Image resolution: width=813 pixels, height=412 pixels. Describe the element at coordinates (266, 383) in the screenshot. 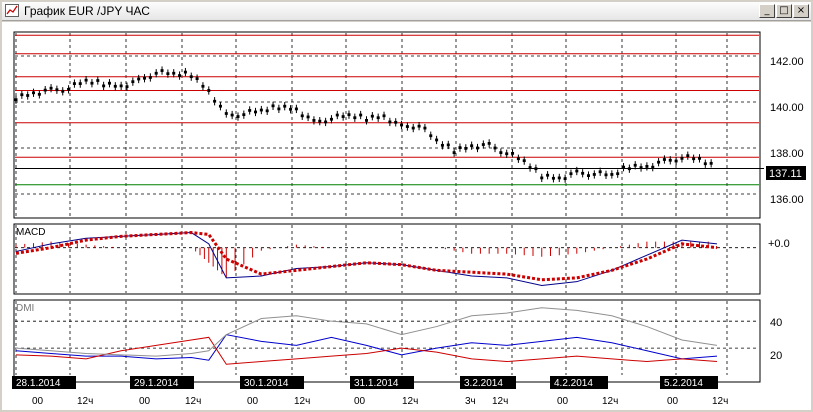

I see `date-label: 30.1.2014` at that location.